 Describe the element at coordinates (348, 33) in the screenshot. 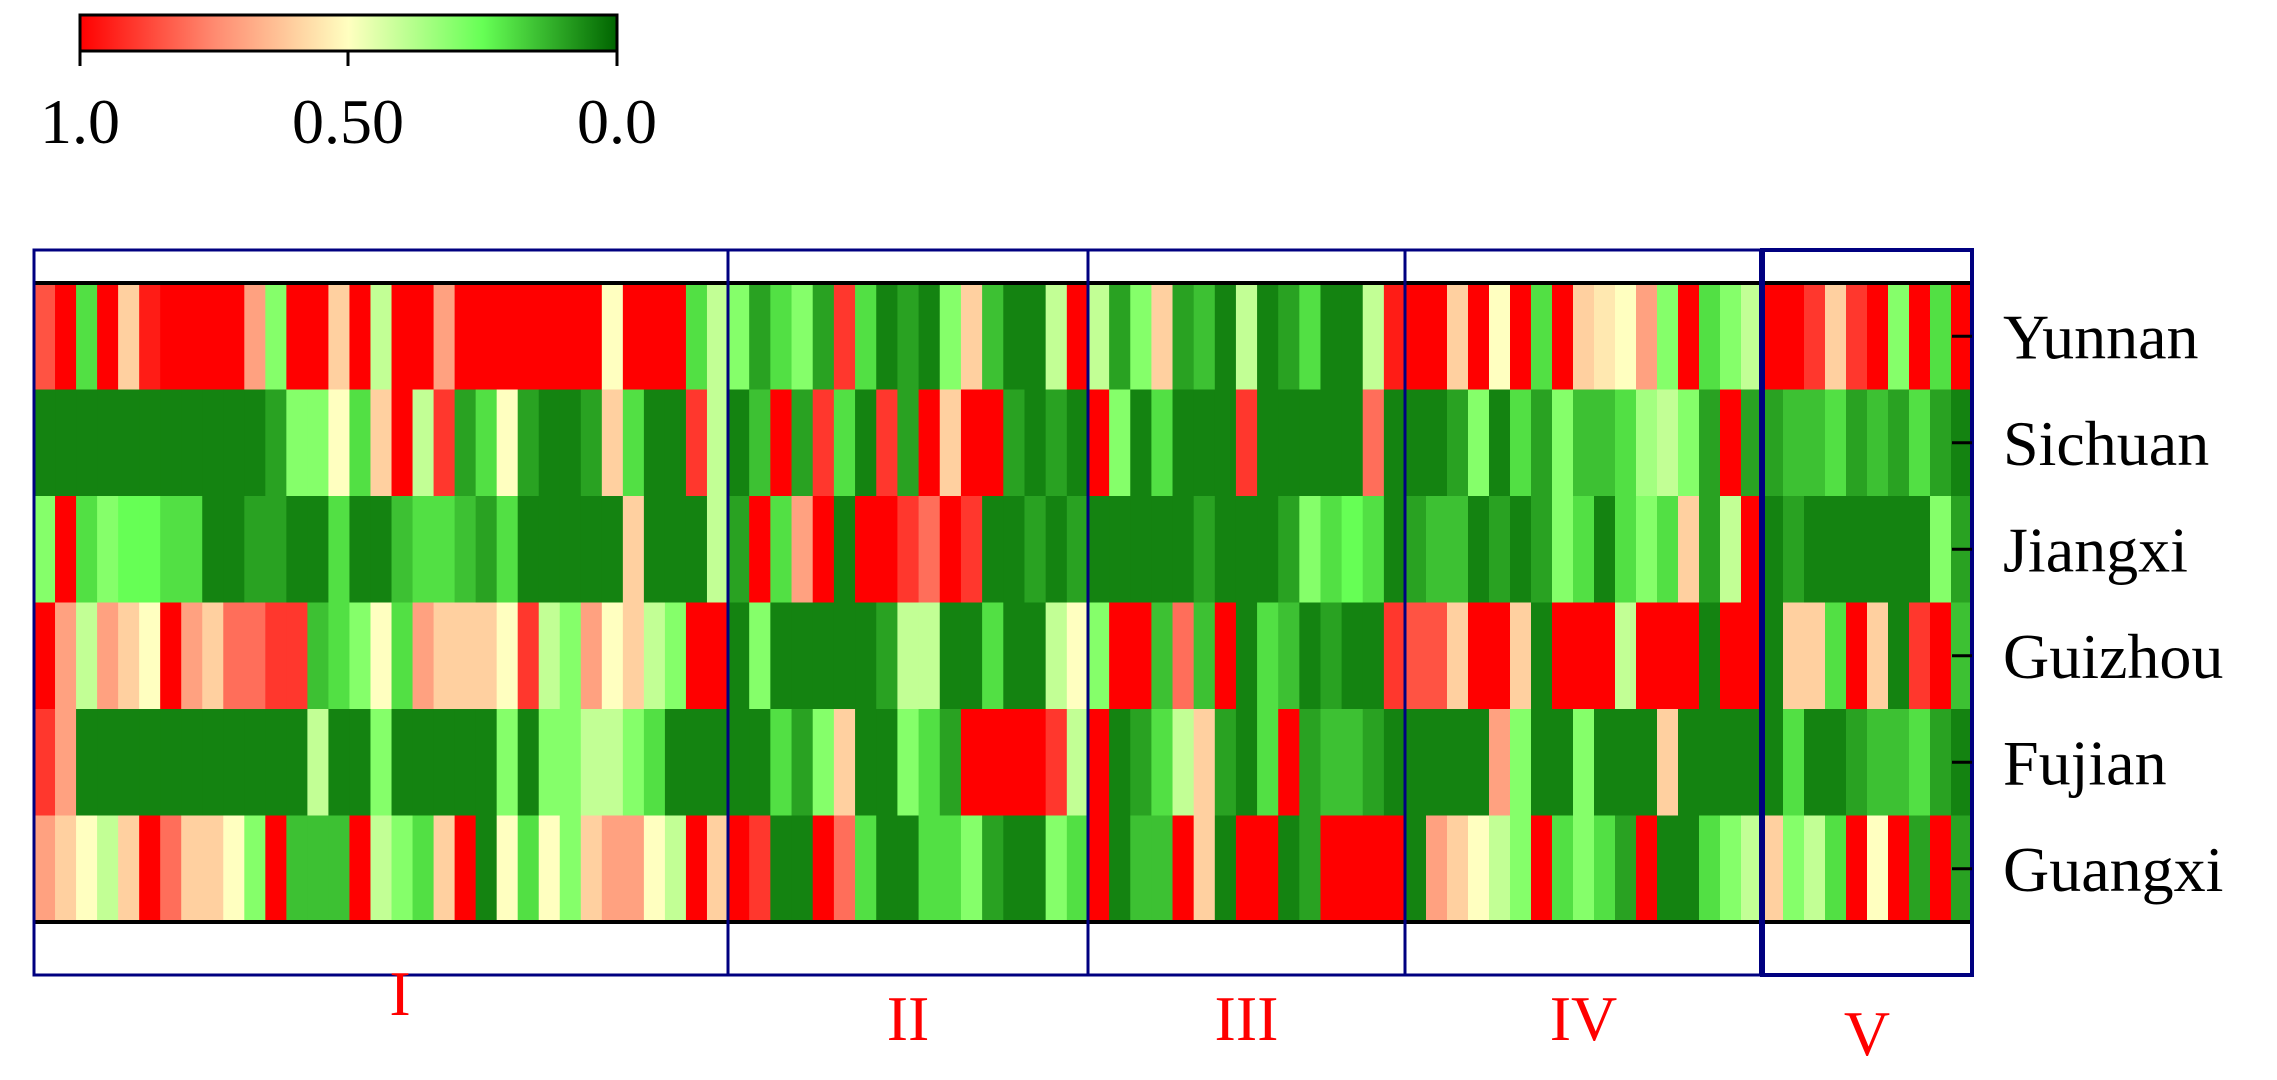

I see `colorbar-gradient` at that location.